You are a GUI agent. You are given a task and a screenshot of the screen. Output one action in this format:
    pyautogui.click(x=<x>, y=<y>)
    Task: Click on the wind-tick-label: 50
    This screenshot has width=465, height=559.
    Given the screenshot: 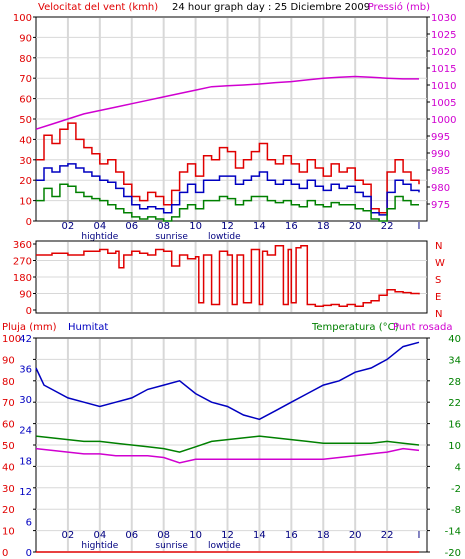 What is the action you would take?
    pyautogui.click(x=25, y=120)
    